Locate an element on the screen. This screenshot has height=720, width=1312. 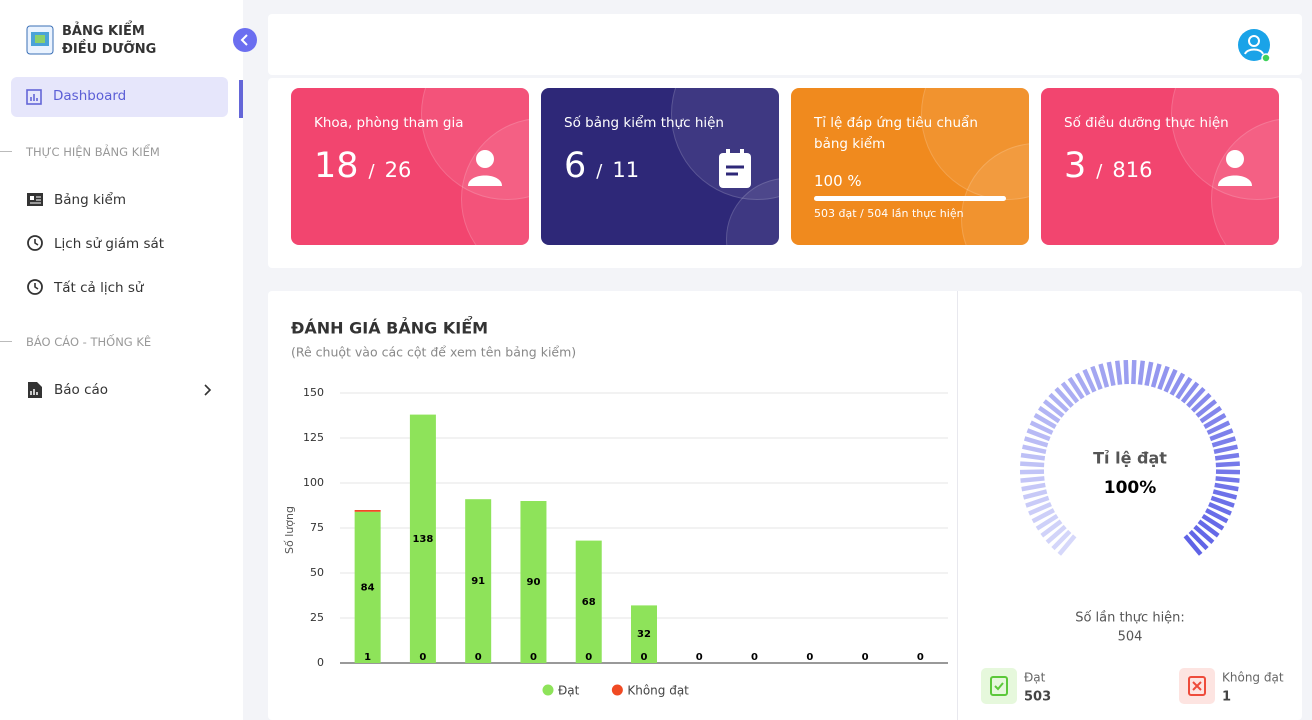
progress-note: 503 đạt / 504 lần thực hiện is located at coordinates (889, 213).